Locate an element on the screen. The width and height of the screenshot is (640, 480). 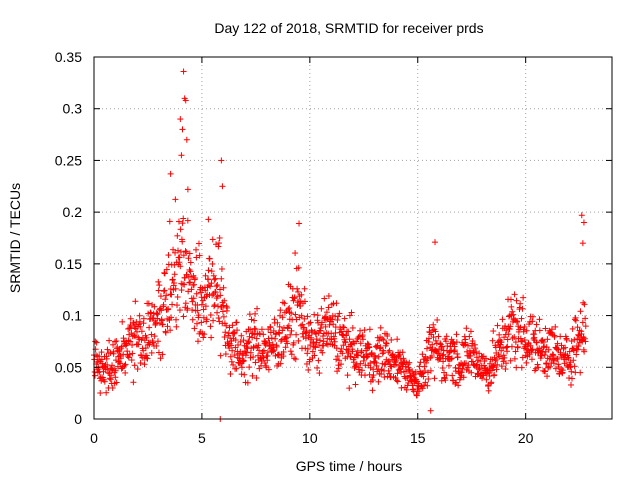
x-tick-label: 20 is located at coordinates (526, 438).